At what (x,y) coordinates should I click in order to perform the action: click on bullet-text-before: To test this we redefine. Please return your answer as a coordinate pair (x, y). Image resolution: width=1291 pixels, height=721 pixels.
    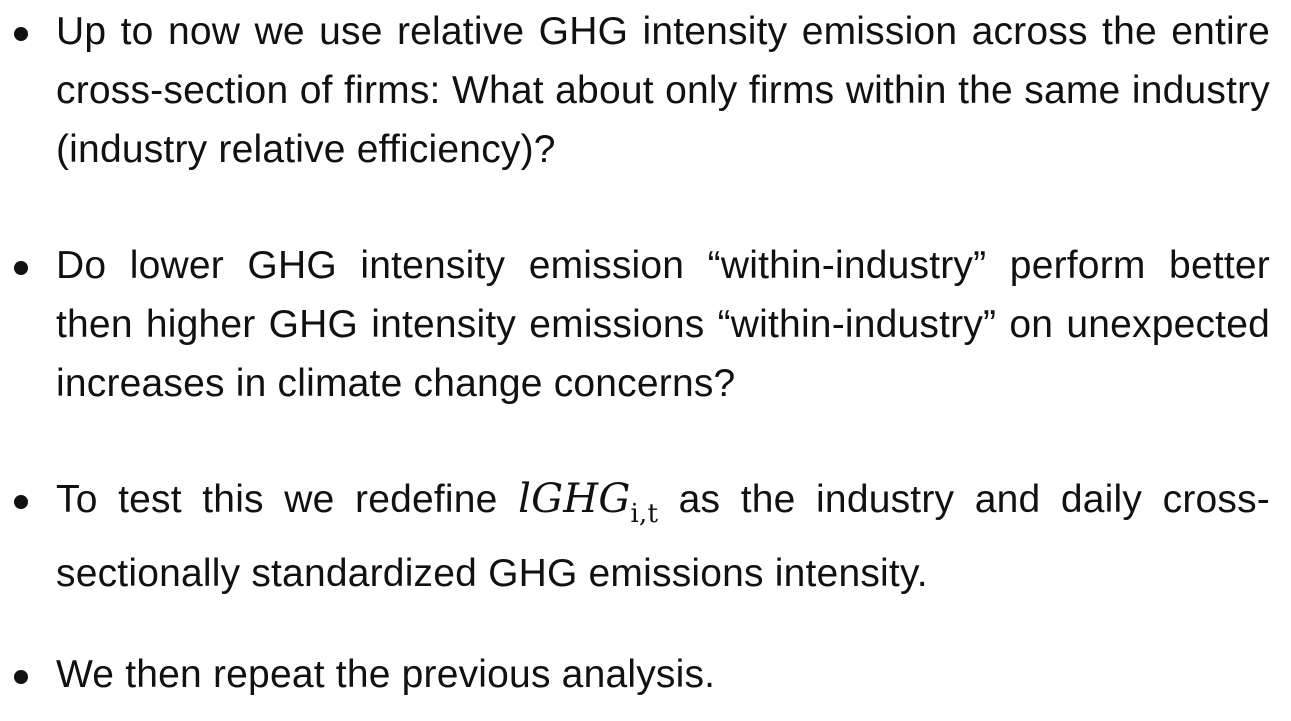
    Looking at the image, I should click on (287, 499).